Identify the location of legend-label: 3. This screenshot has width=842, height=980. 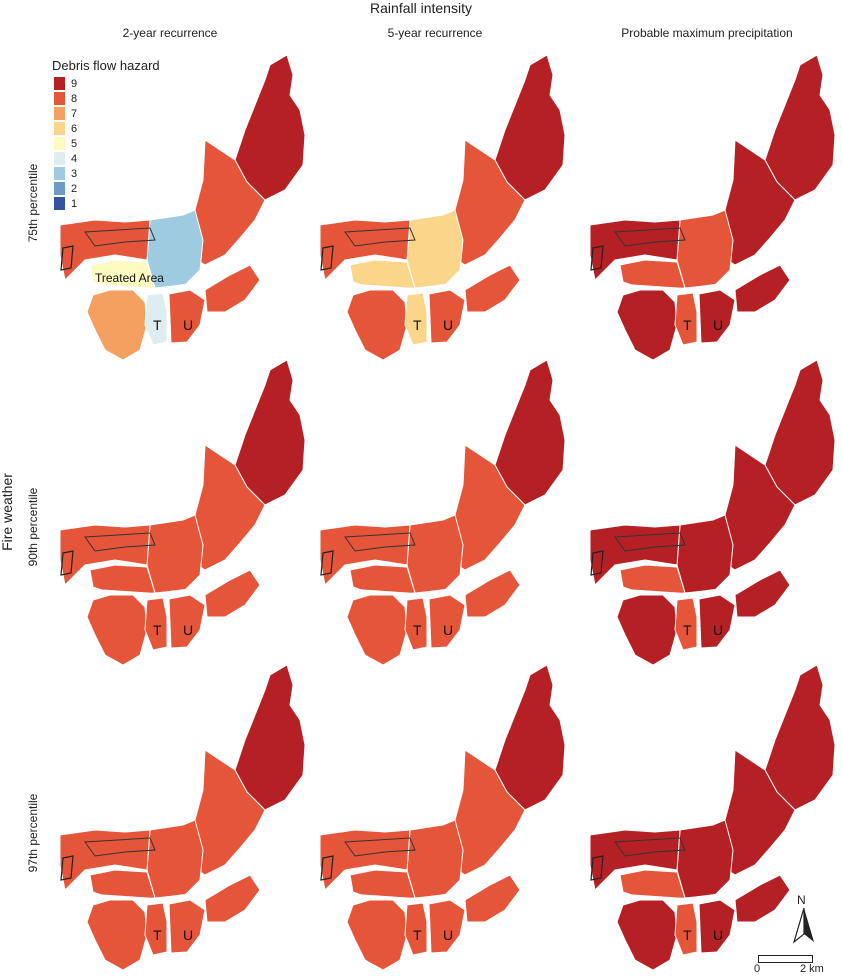
(74, 173).